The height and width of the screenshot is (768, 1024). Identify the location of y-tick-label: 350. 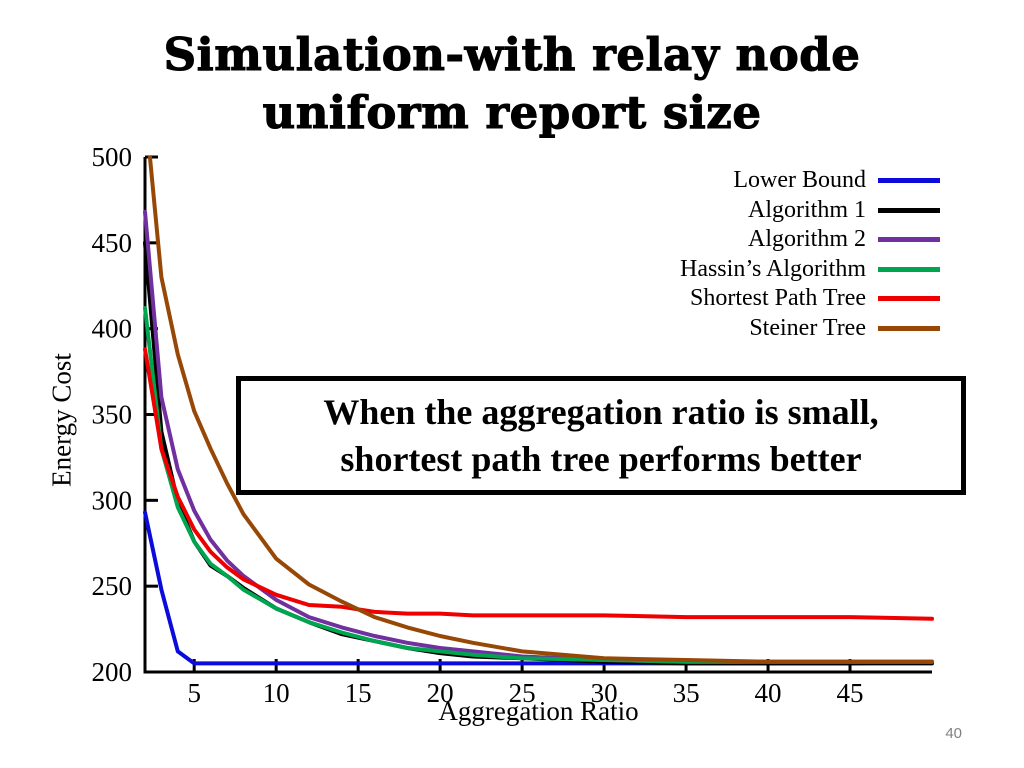
(112, 415).